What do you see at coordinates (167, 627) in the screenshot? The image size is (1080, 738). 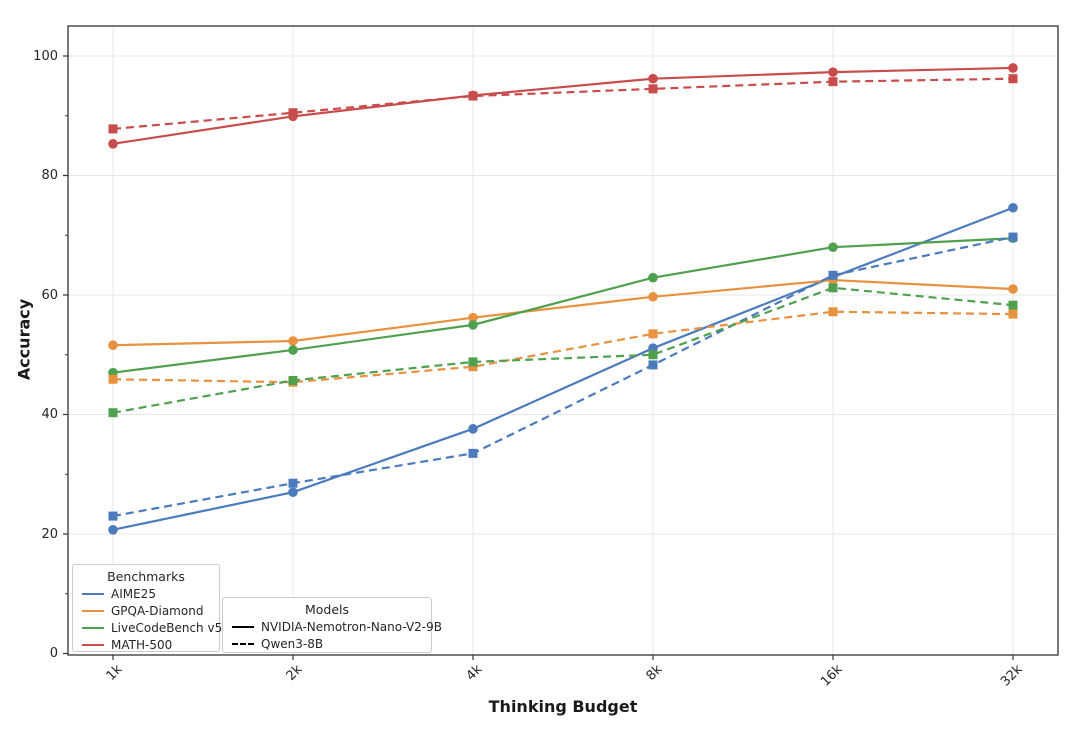 I see `legend-label: LiveCodeBench v5` at bounding box center [167, 627].